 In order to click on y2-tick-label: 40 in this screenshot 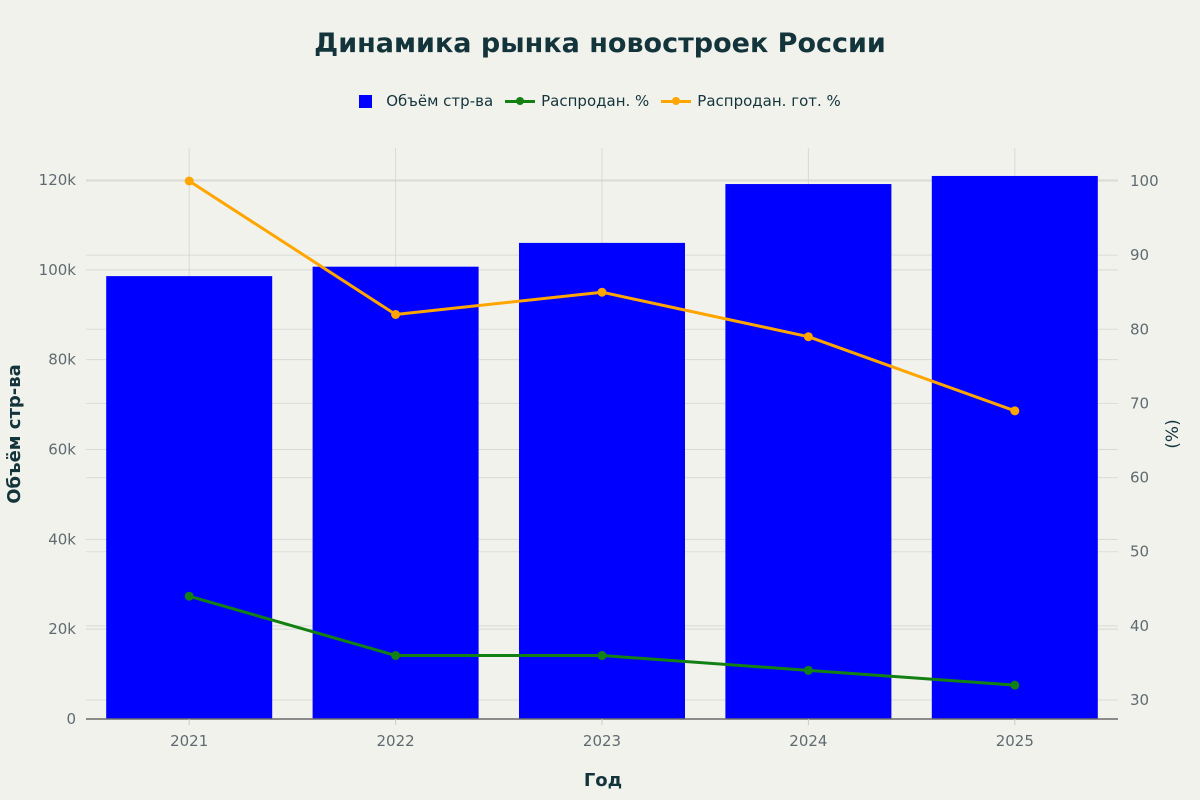, I will do `click(1139, 626)`.